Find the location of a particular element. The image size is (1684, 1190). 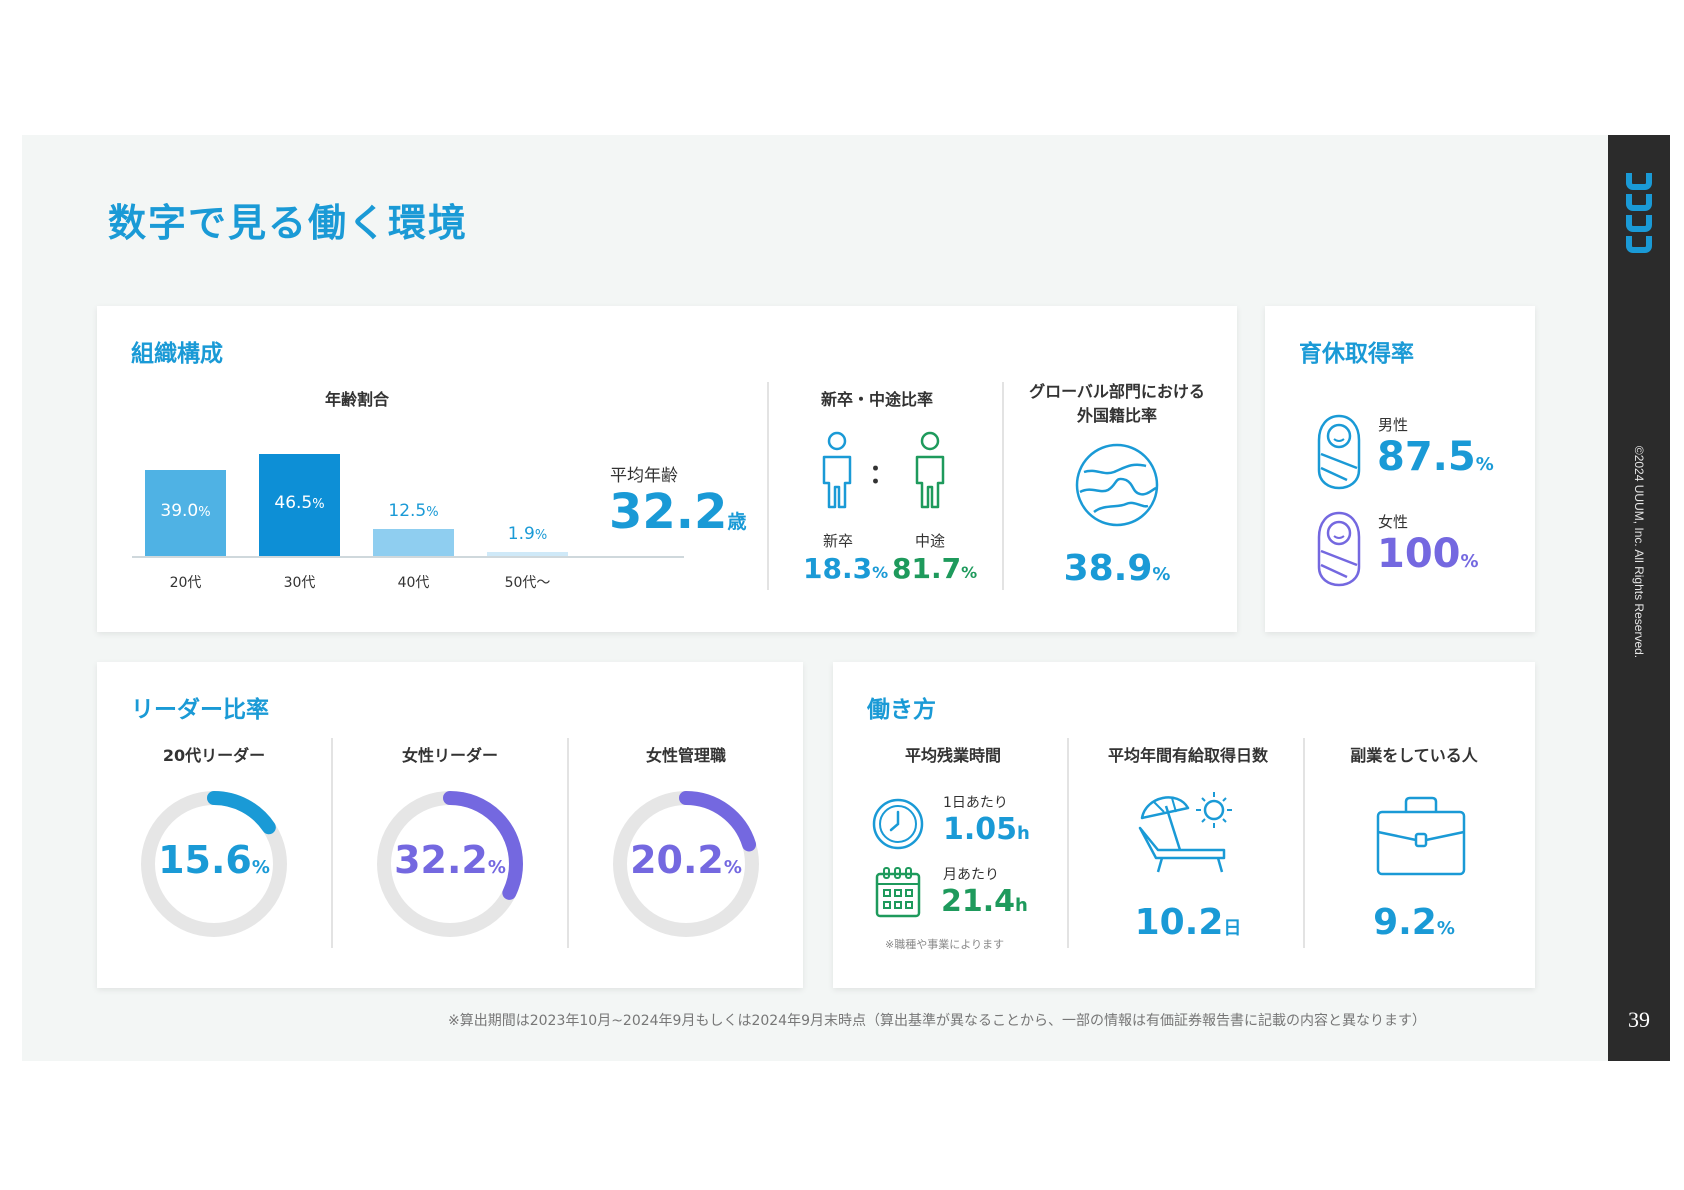

leader-card: リーダー比率 20代リーダー 15.6% 女性リーダー 32.2% 女性管理職 20.2% is located at coordinates (450, 825).